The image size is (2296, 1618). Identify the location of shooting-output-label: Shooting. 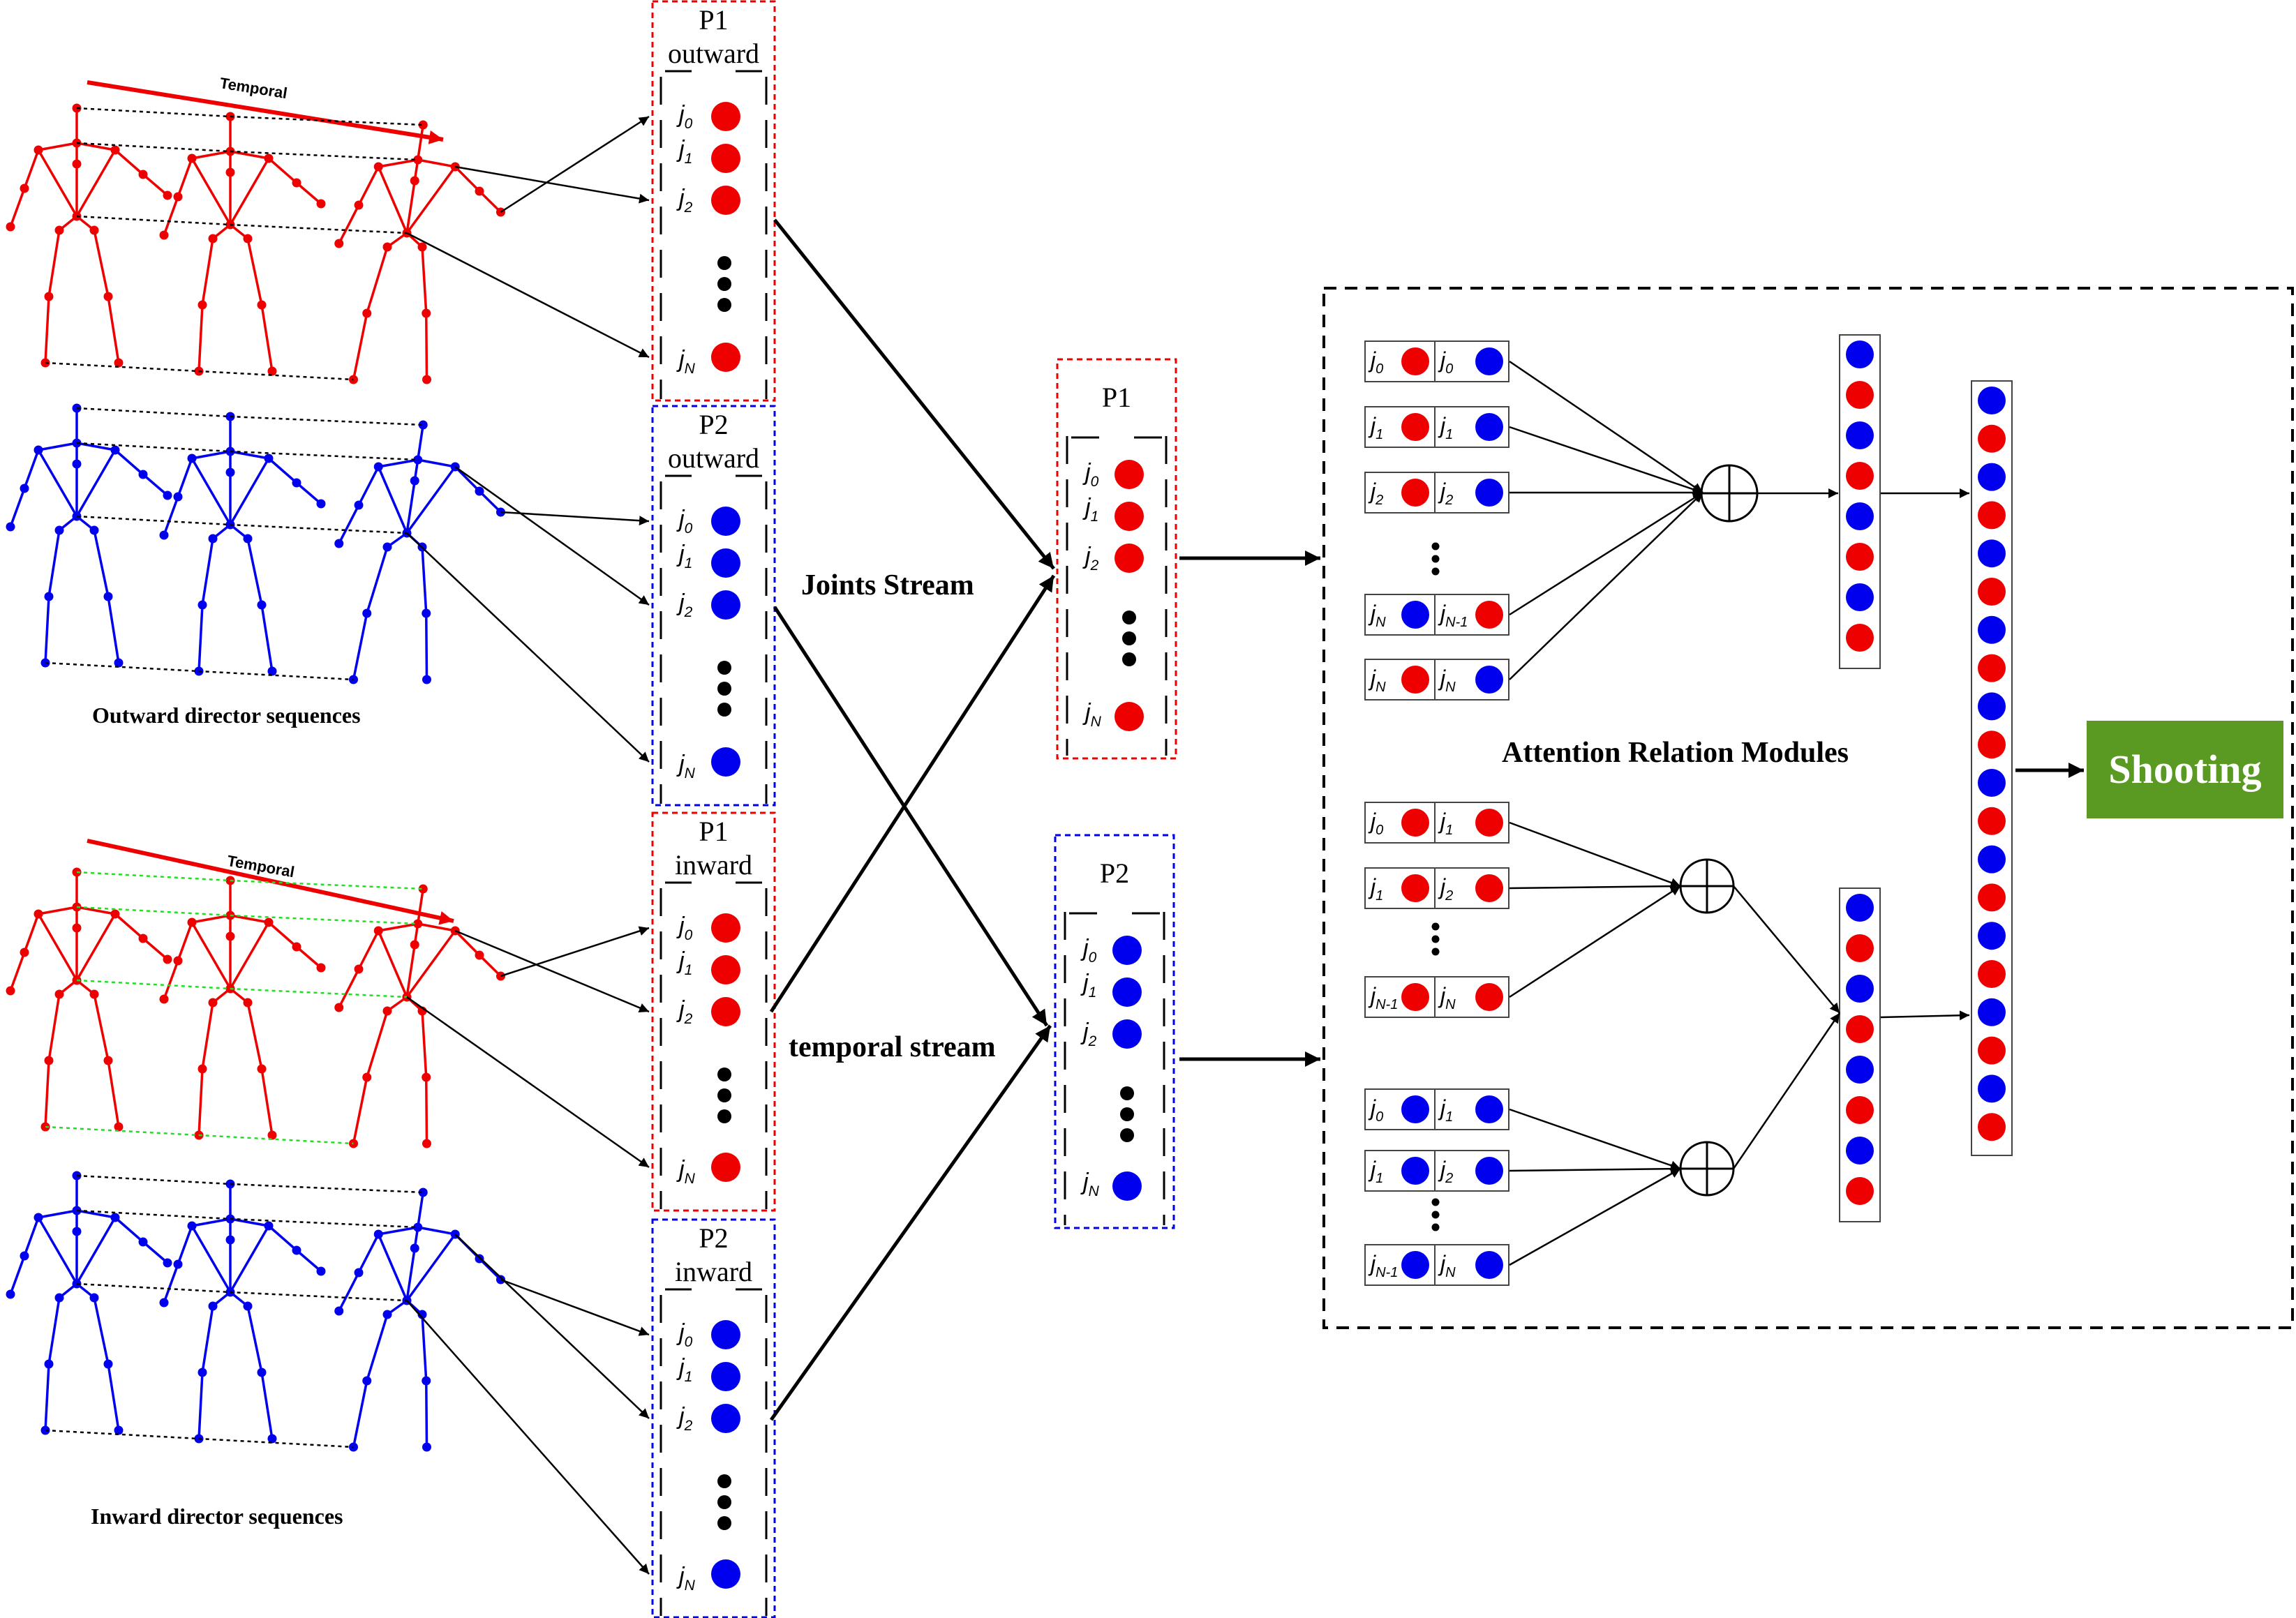
(2184, 770).